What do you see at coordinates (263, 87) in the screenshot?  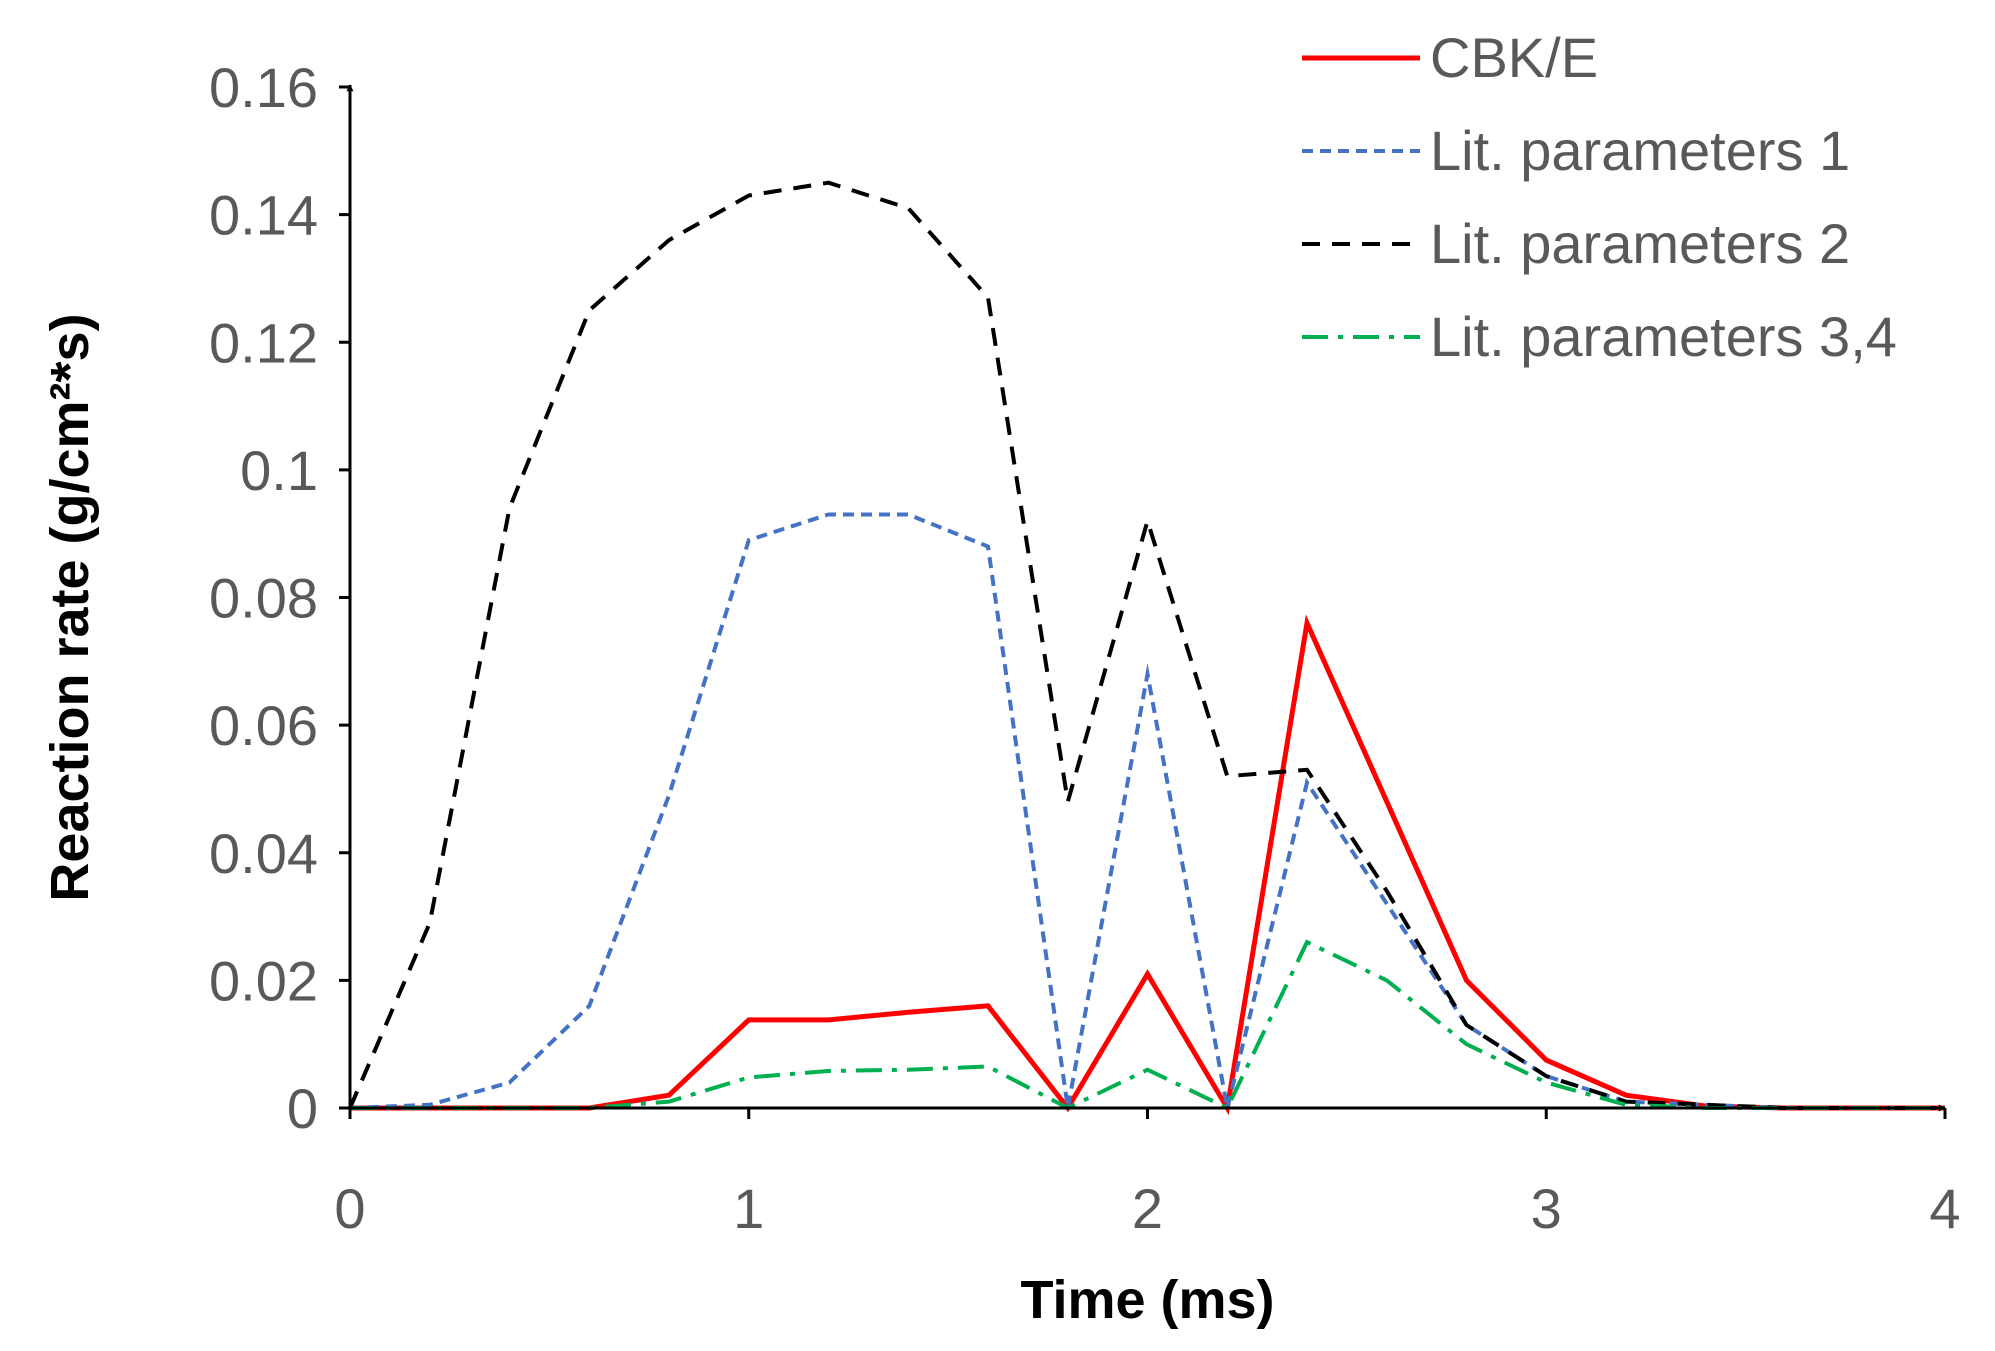 I see `y-tick-label: 0.16` at bounding box center [263, 87].